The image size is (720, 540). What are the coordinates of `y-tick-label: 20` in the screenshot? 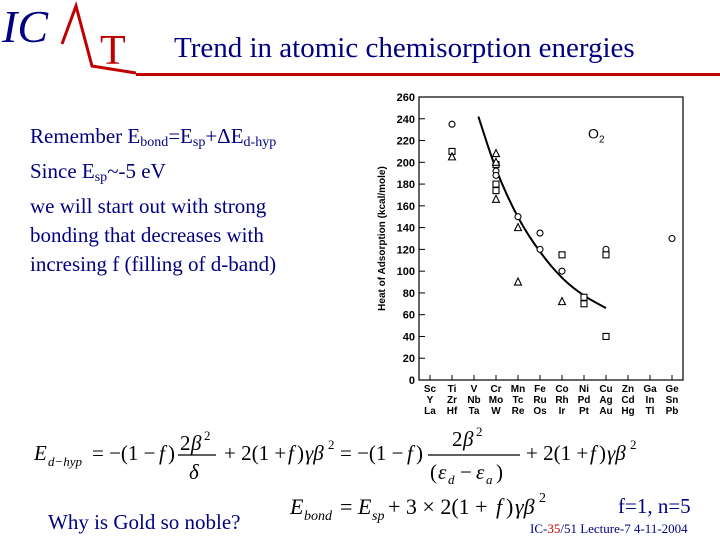 It's located at (409, 359).